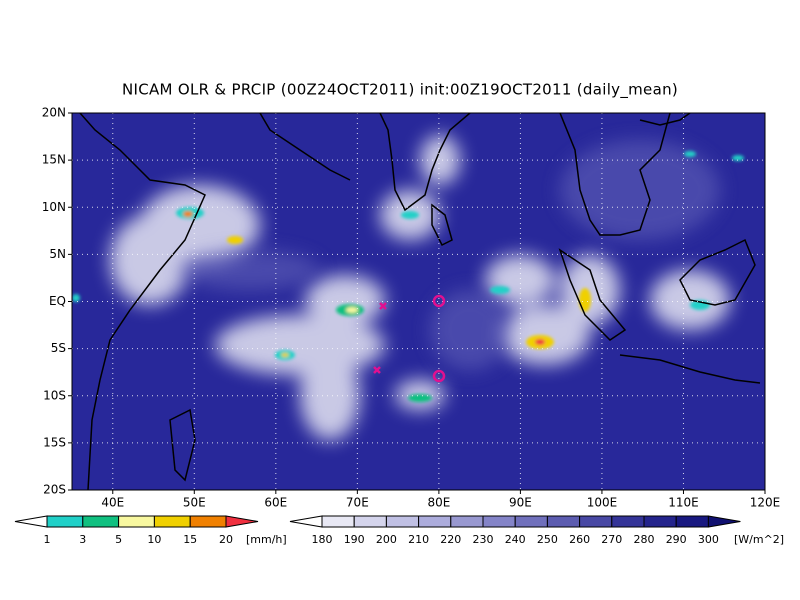  I want to click on colorbar-label: 250, so click(547, 539).